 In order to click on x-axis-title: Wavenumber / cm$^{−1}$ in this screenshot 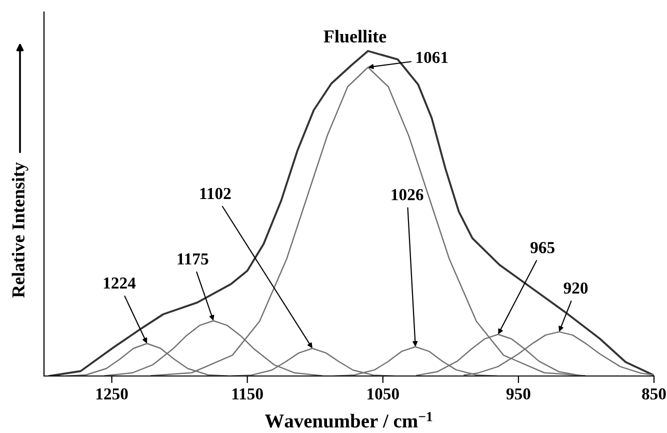, I will do `click(348, 420)`.